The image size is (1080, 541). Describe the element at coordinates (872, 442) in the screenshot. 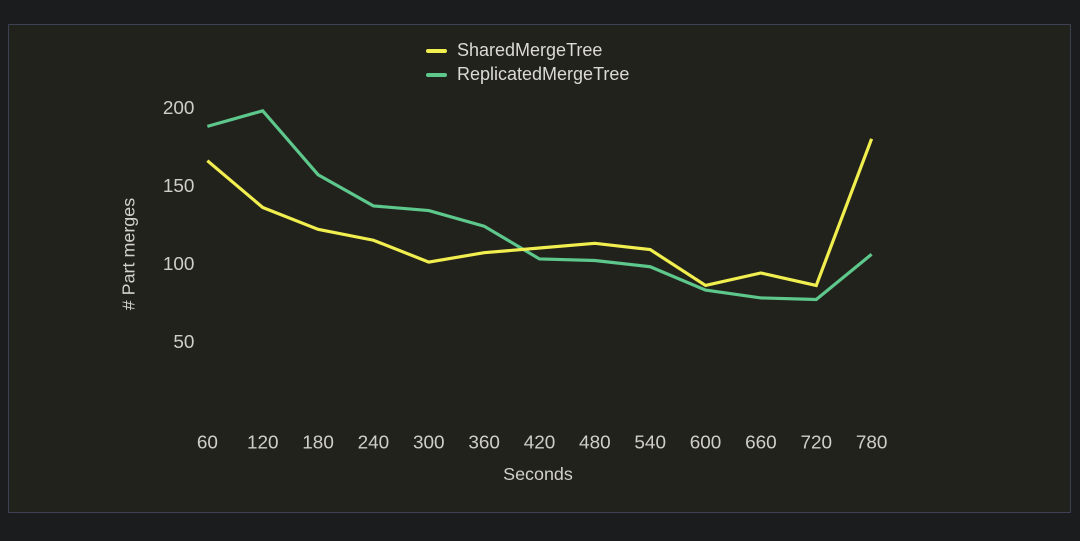

I see `x-tick-label: 780` at that location.